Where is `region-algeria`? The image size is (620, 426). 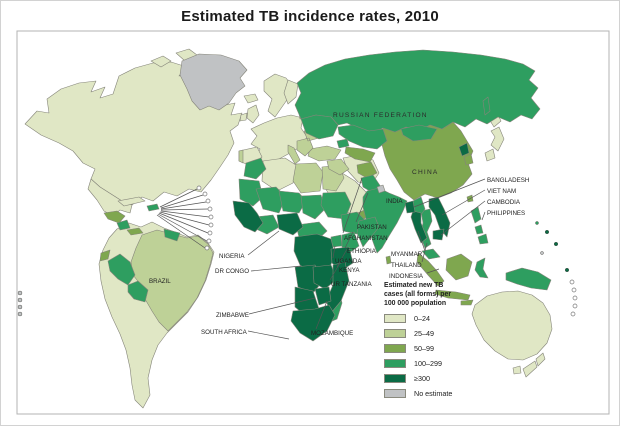
region-algeria is located at coordinates (279, 174).